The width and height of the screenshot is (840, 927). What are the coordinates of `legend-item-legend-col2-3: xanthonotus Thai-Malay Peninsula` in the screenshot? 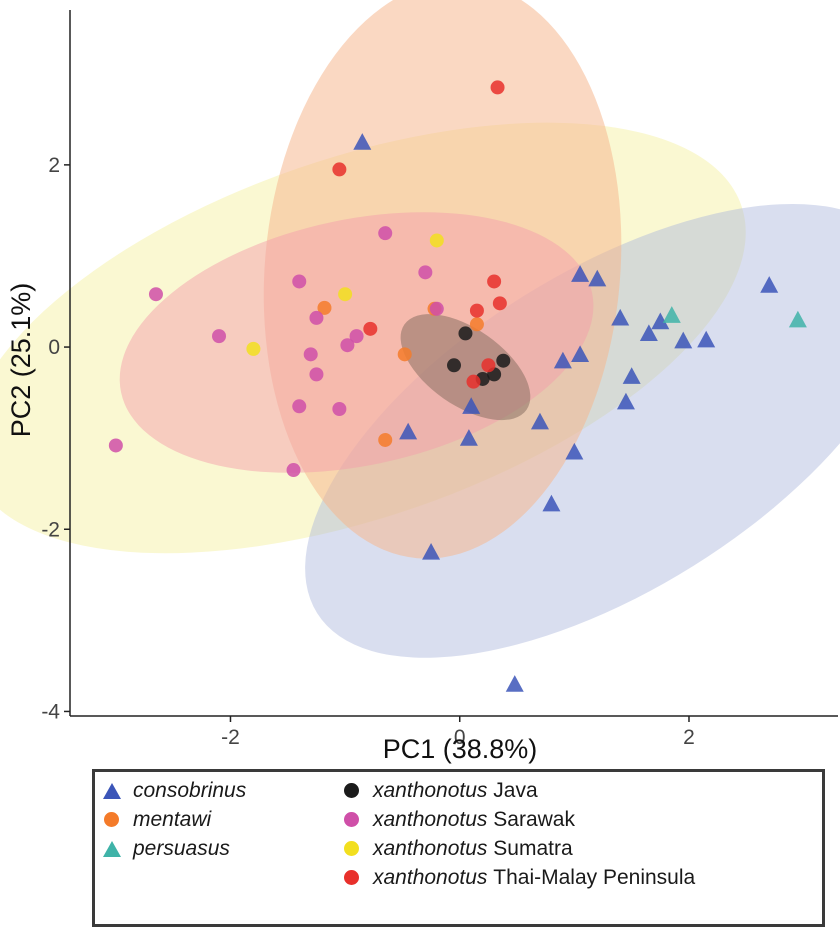 It's located at (519, 877).